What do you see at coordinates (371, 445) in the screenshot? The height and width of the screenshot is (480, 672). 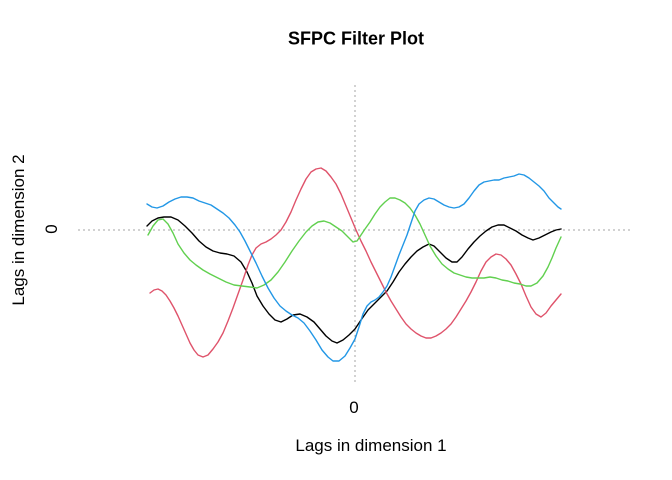 I see `x-axis-label: Lags in dimension 1` at bounding box center [371, 445].